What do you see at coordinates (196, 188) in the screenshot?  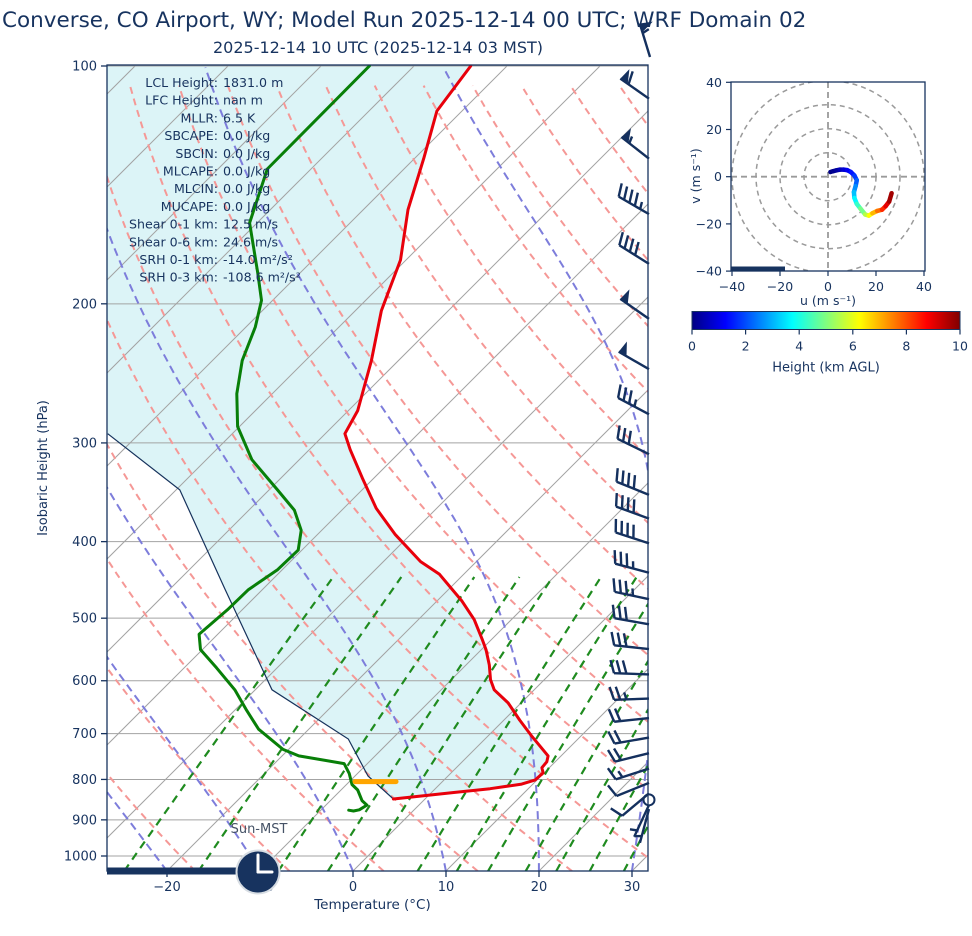 I see `stat-label: MLCIN:` at bounding box center [196, 188].